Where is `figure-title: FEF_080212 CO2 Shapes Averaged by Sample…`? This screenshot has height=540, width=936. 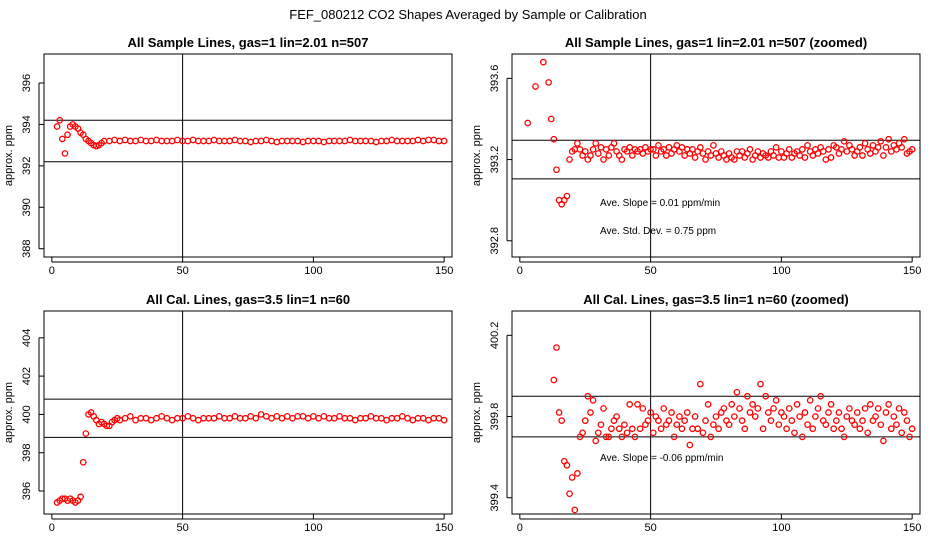
figure-title: FEF_080212 CO2 Shapes Averaged by Sample… is located at coordinates (467, 14).